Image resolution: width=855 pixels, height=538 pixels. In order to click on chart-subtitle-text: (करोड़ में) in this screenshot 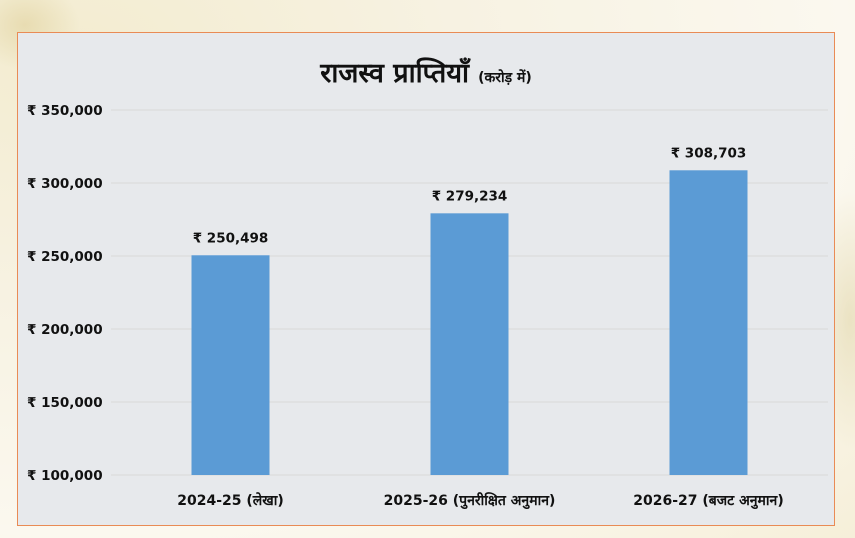, I will do `click(505, 78)`.